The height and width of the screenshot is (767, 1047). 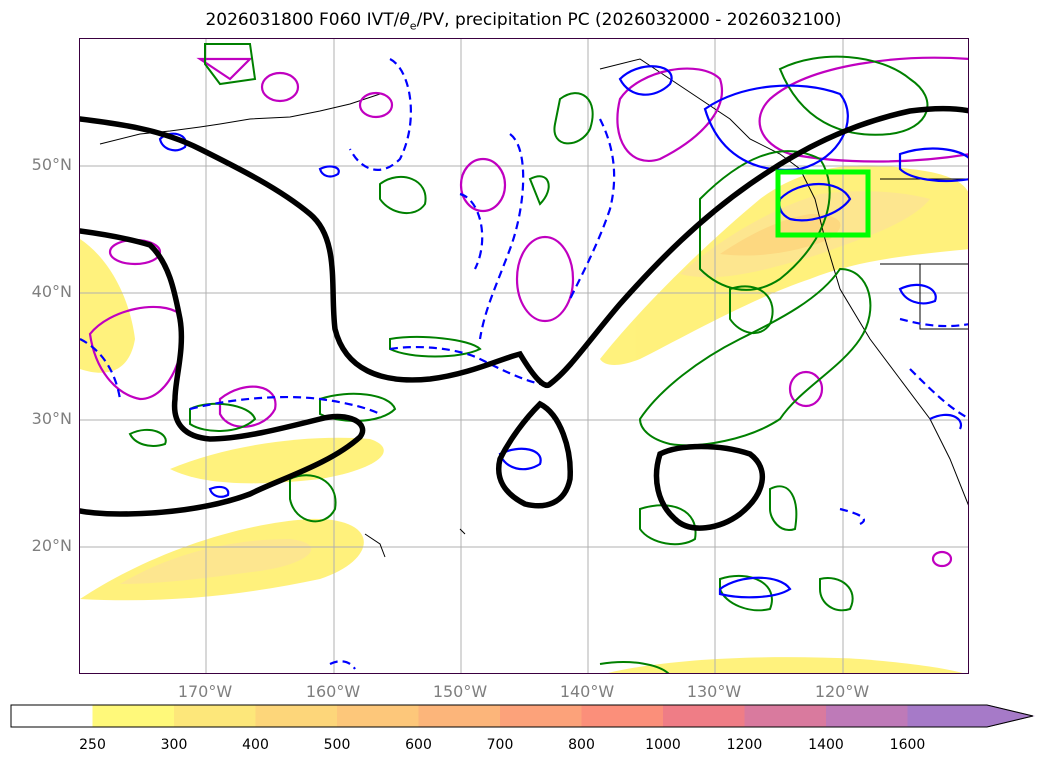 I want to click on colorbar-tick-label: 400, so click(x=255, y=745).